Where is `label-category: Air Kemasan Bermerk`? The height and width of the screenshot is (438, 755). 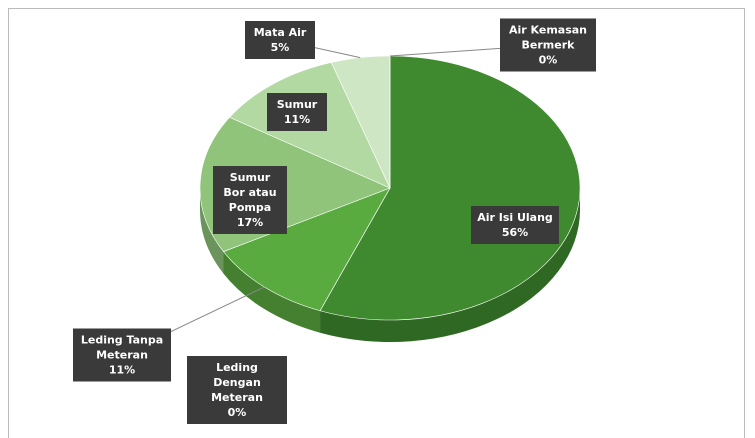
label-category: Air Kemasan Bermerk is located at coordinates (547, 37).